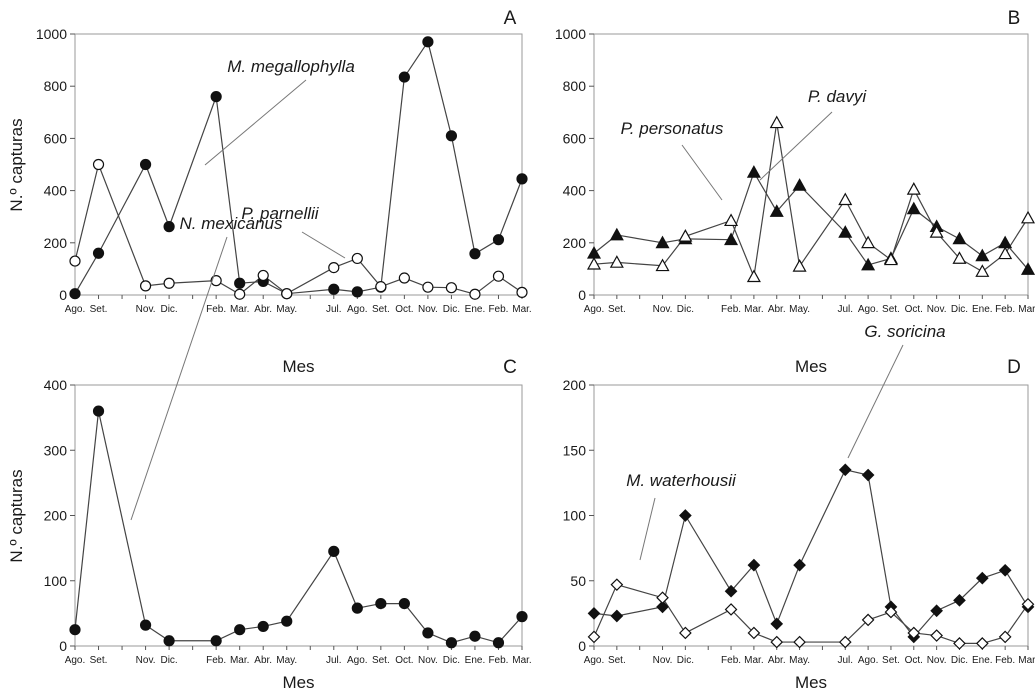 The height and width of the screenshot is (696, 1035). Describe the element at coordinates (231, 223) in the screenshot. I see `series-annotation-label: N. mexicanus` at that location.